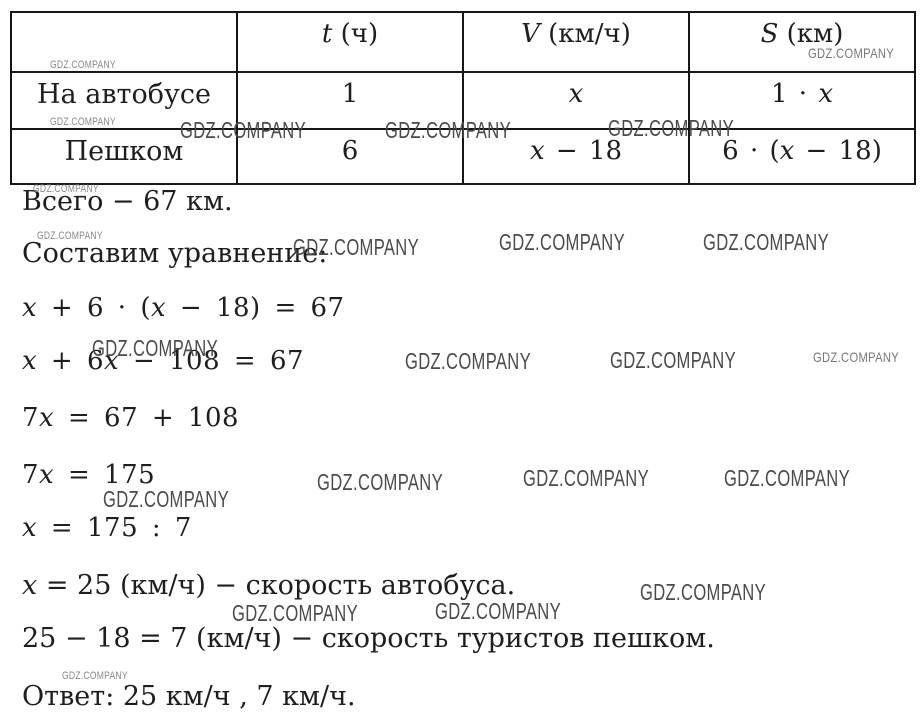 The width and height of the screenshot is (922, 726). What do you see at coordinates (124, 156) in the screenshot?
I see `row-label-walk: Пешком` at bounding box center [124, 156].